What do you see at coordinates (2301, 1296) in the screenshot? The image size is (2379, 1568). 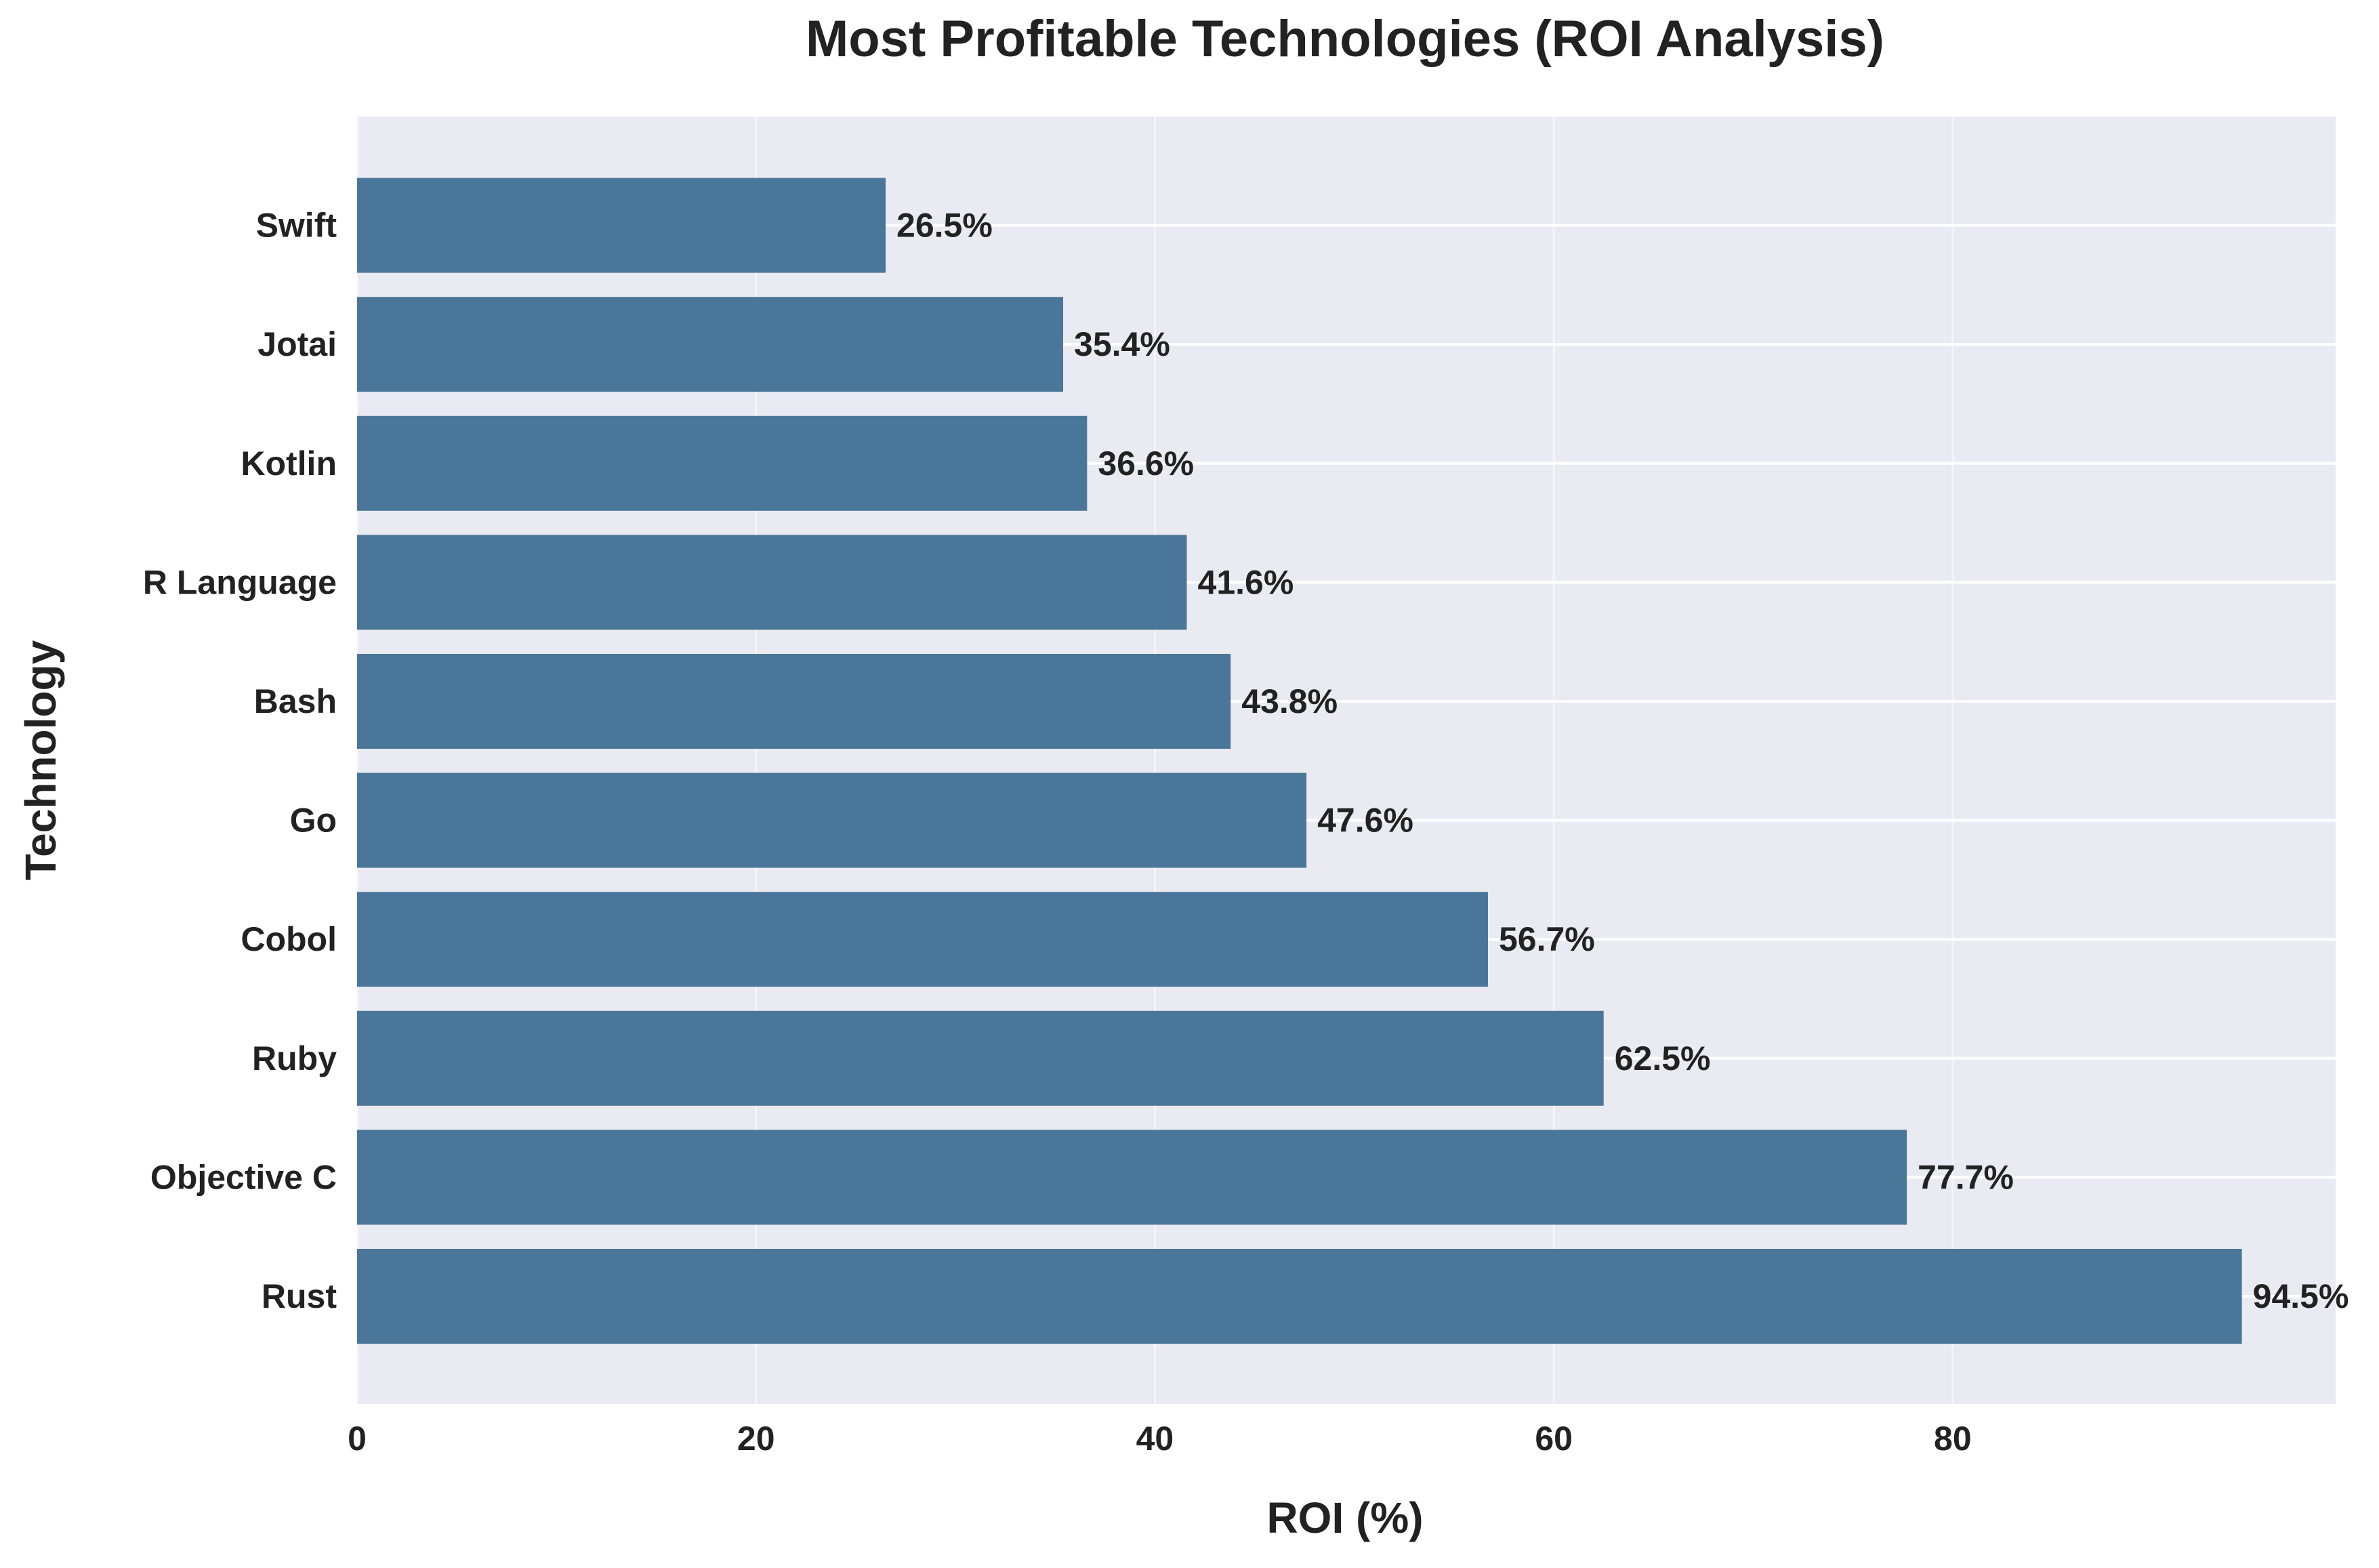 I see `data-label: 94.5%` at bounding box center [2301, 1296].